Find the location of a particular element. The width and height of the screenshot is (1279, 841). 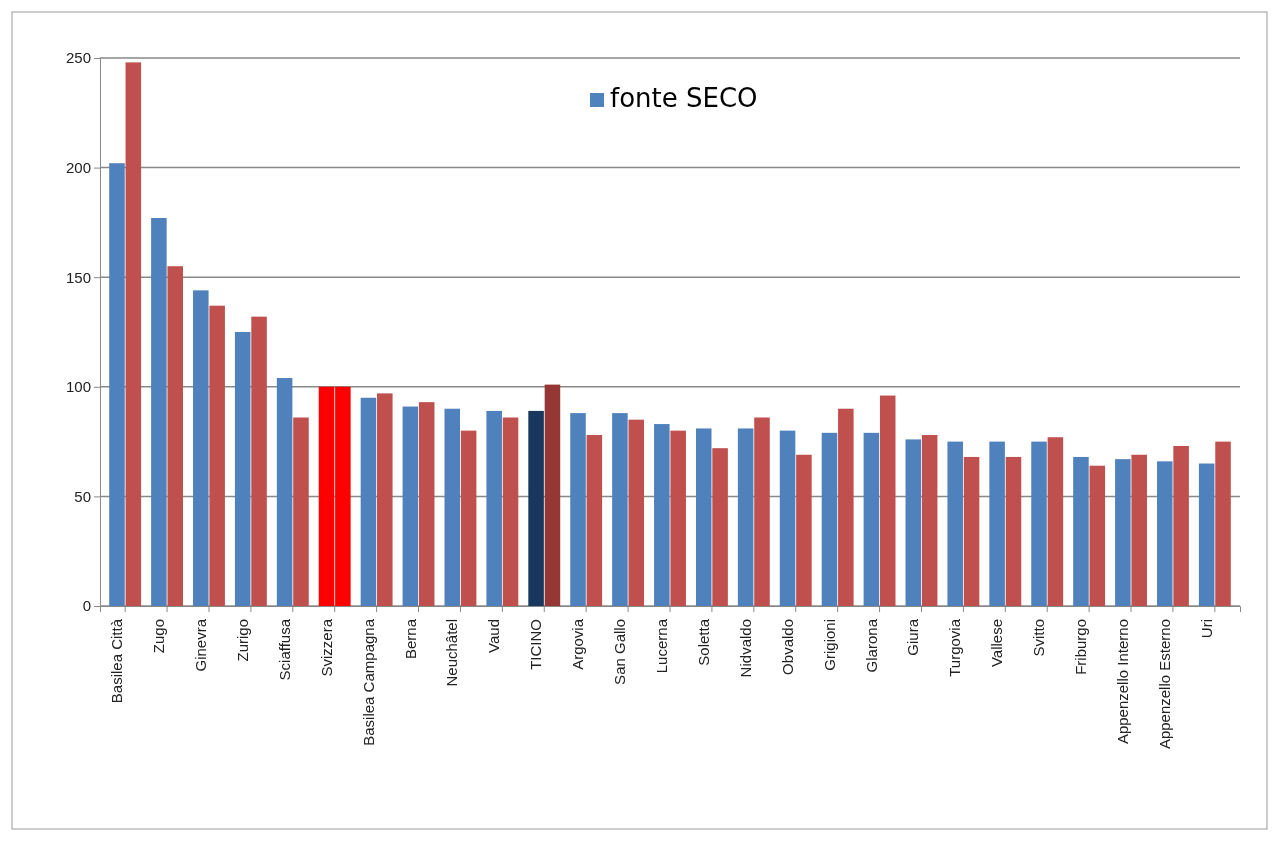

x-tick-label: Appenzello Interno is located at coordinates (1123, 682).